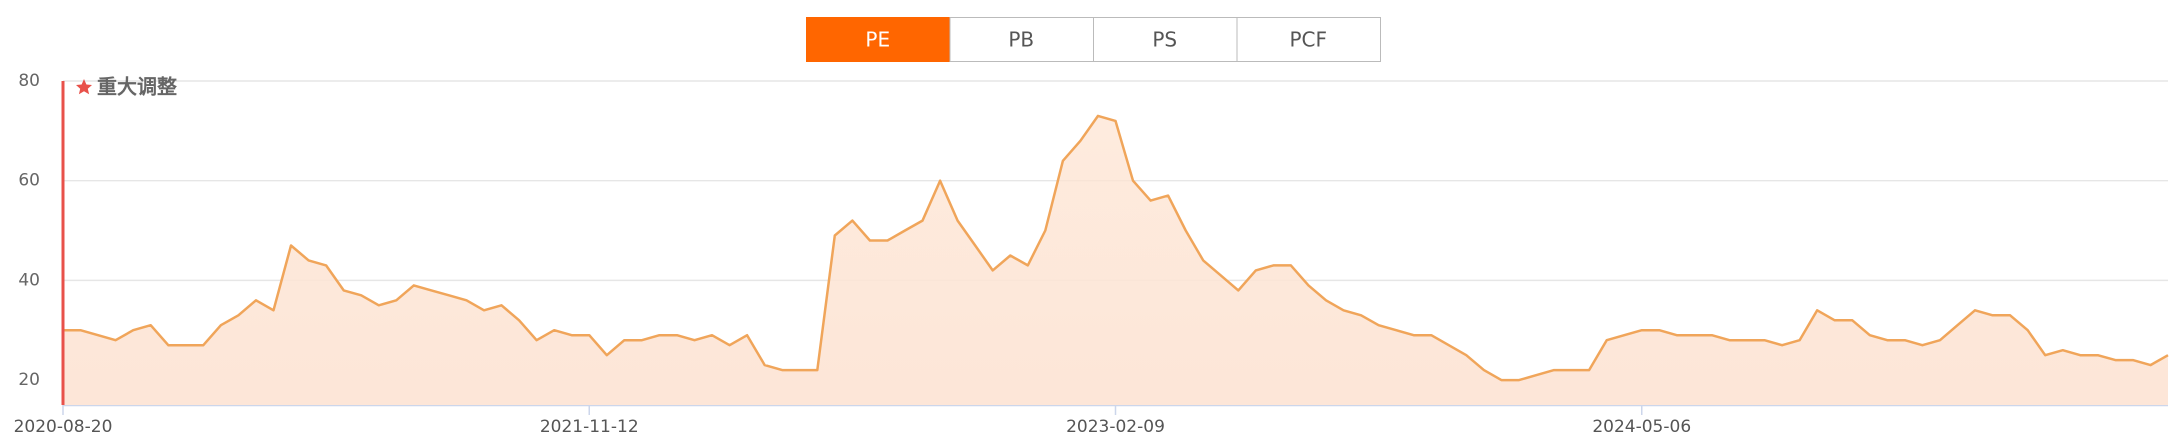 The height and width of the screenshot is (447, 2183). Describe the element at coordinates (84, 87) in the screenshot. I see `star-icon` at that location.